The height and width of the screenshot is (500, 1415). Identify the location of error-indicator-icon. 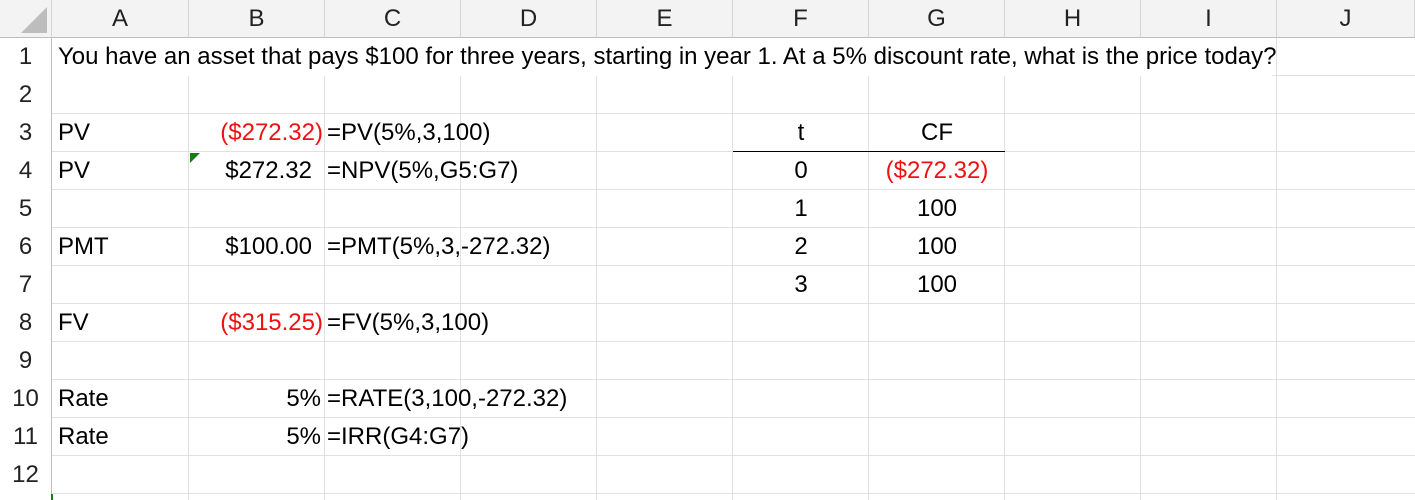
(195, 158).